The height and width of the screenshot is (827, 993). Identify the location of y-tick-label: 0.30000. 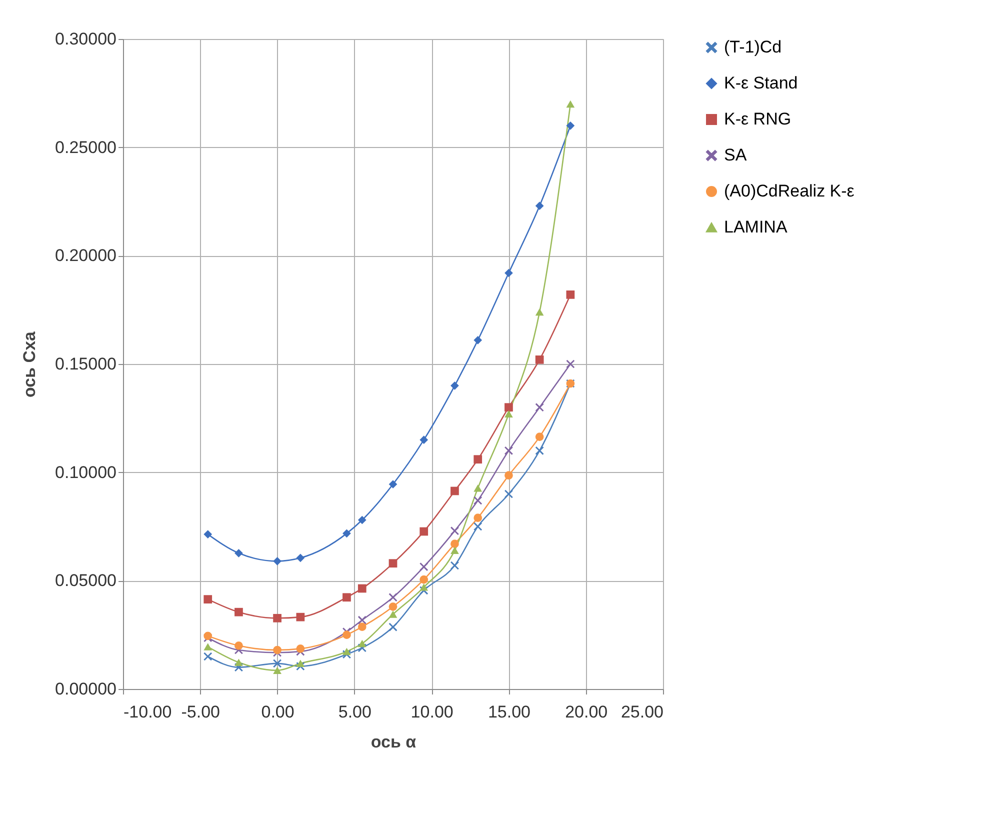
(85, 39).